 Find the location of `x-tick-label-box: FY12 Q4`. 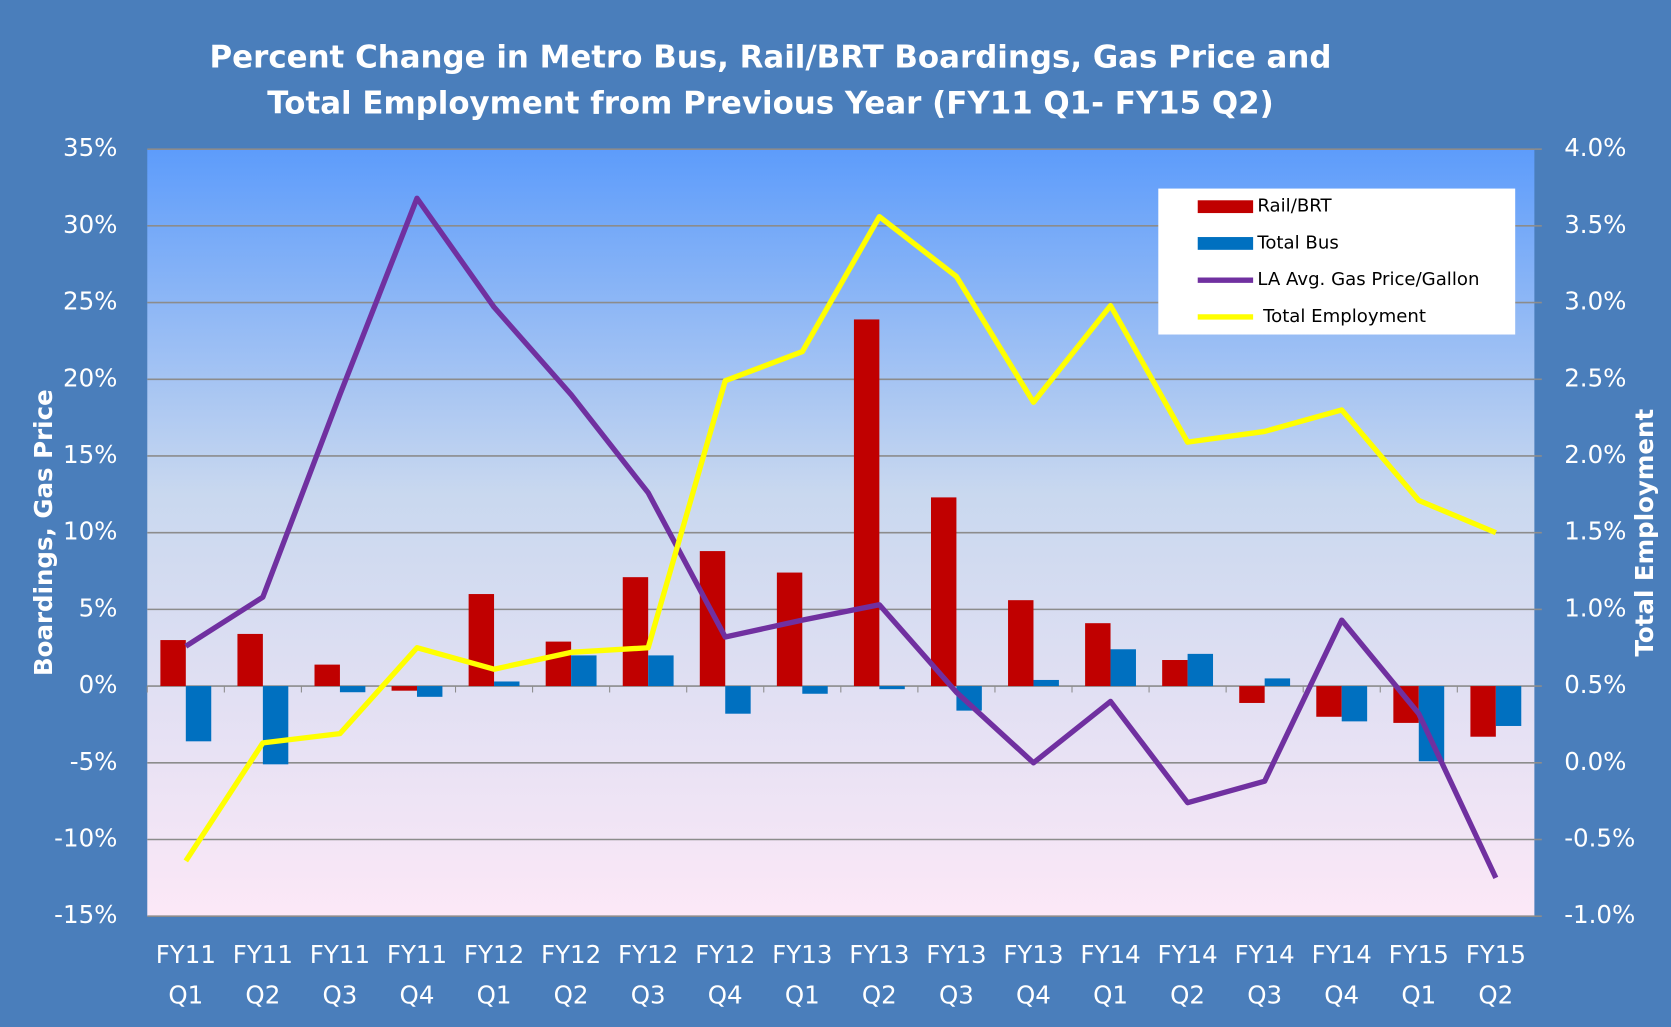

x-tick-label-box: FY12 Q4 is located at coordinates (725, 975).